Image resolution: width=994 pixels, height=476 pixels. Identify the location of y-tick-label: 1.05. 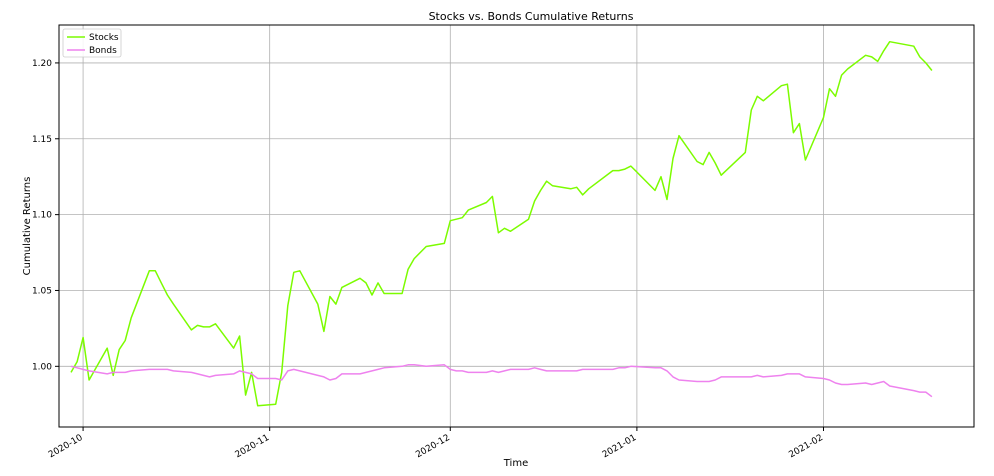
(42, 291).